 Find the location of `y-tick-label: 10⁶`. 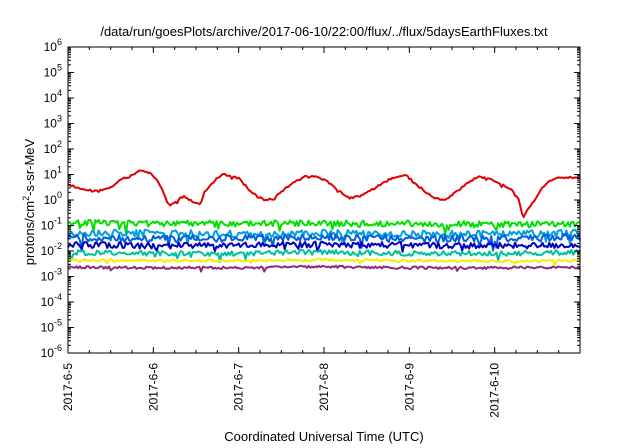

y-tick-label: 10⁶ is located at coordinates (53, 45).